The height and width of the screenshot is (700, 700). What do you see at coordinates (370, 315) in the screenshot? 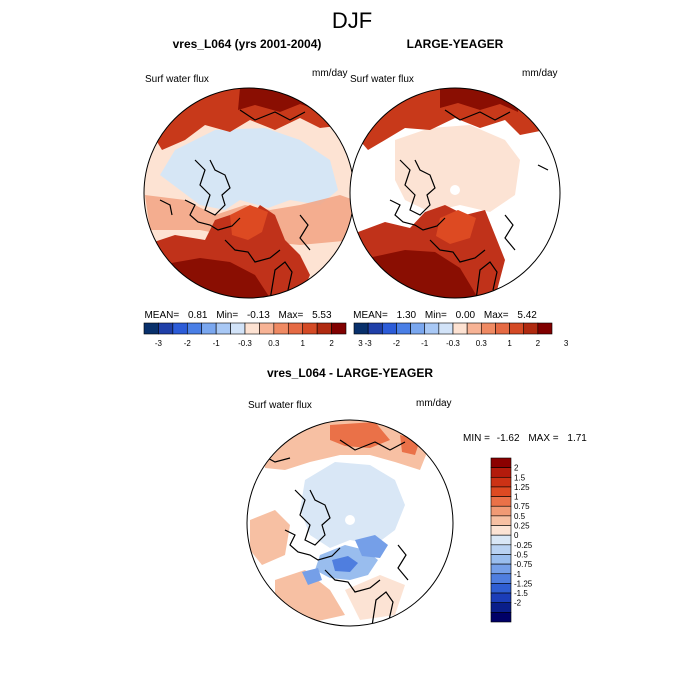
I see `panel-right-mean-label: MEAN=` at bounding box center [370, 315].